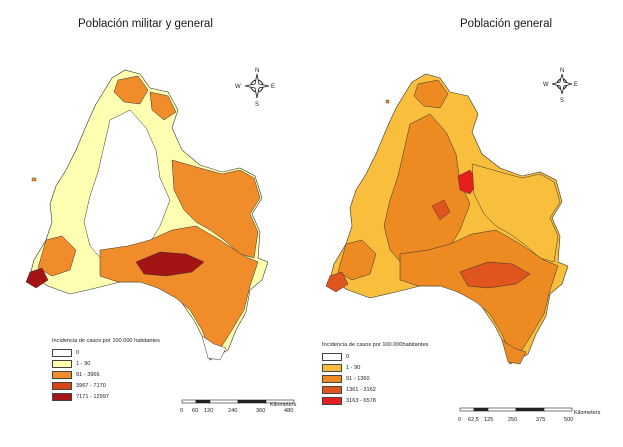 This screenshot has width=623, height=447. I want to click on left-scale-tick-0: 0, so click(181, 411).